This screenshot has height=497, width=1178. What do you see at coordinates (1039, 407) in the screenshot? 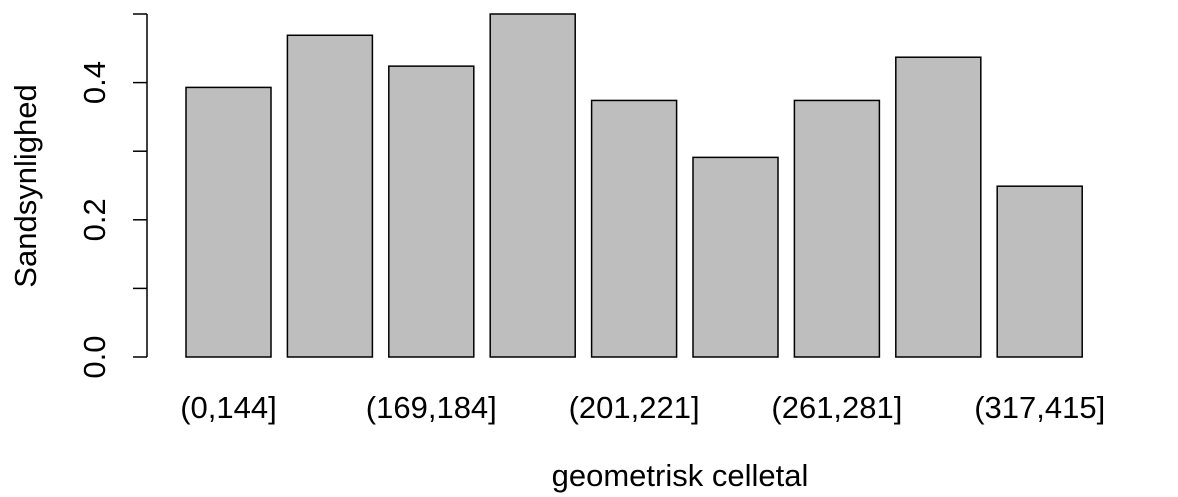
I see `x-tick-label: (317,415]` at bounding box center [1039, 407].